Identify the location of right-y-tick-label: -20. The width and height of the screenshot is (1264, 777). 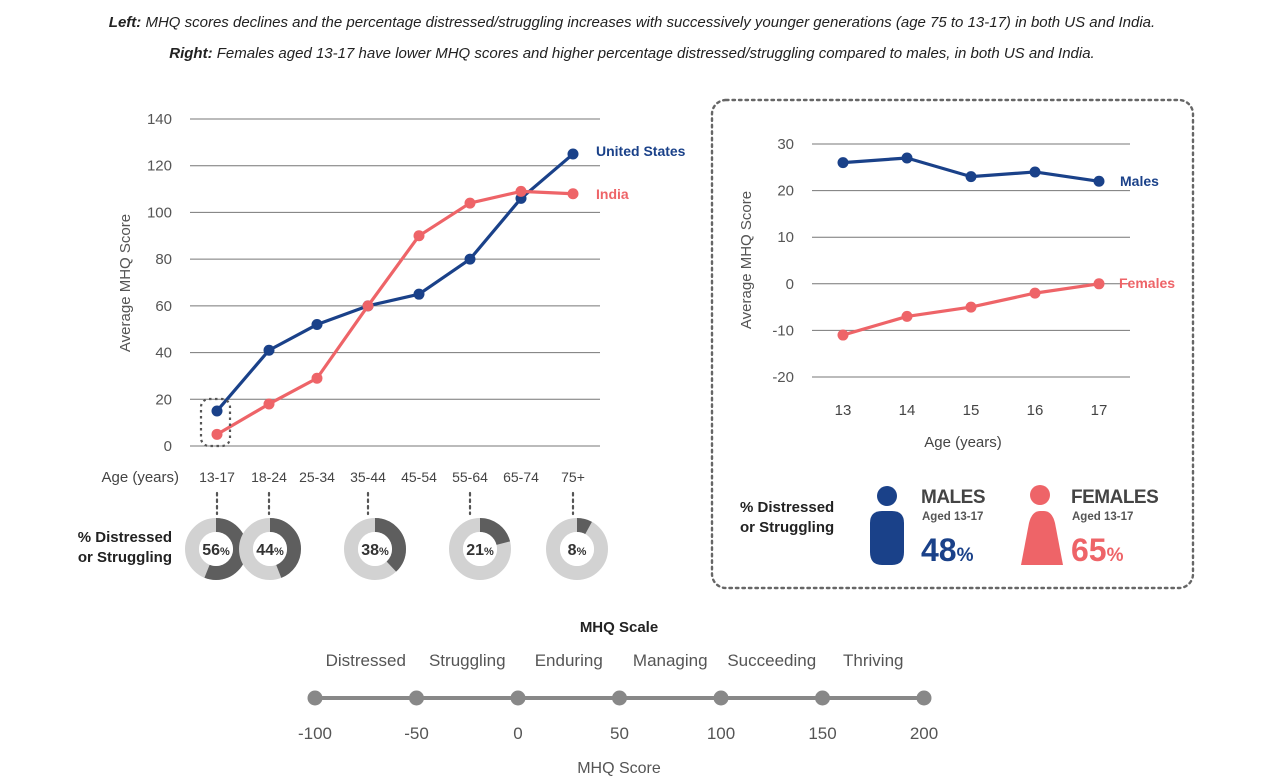
(783, 377).